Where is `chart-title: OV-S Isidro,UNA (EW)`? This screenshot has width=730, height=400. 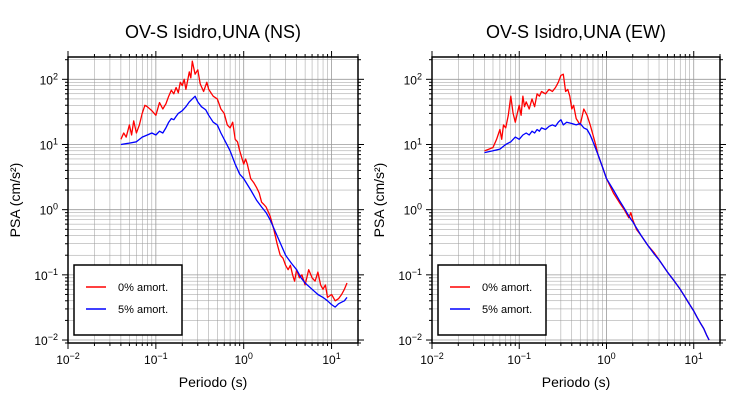
chart-title: OV-S Isidro,UNA (EW) is located at coordinates (576, 32).